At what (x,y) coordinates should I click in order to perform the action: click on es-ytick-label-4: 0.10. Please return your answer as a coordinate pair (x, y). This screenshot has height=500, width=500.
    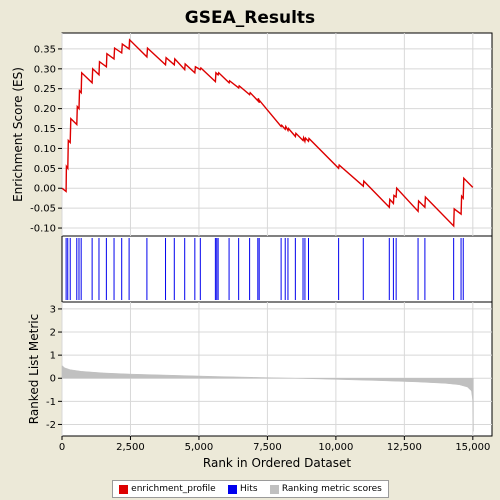
    Looking at the image, I should click on (45, 149).